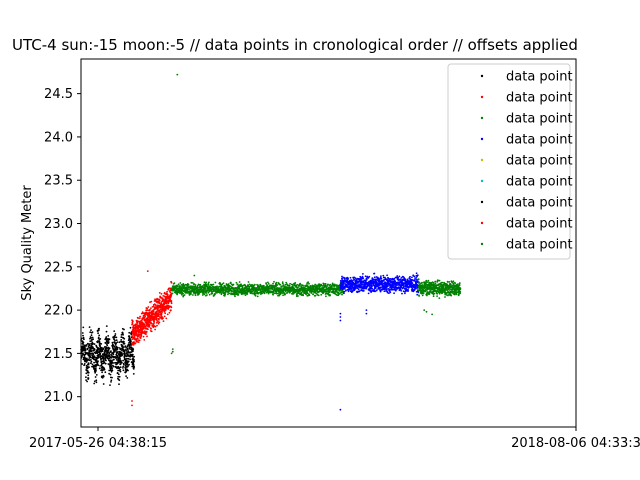  Describe the element at coordinates (27, 243) in the screenshot. I see `y-axis-label: Sky Quality Meter` at that location.